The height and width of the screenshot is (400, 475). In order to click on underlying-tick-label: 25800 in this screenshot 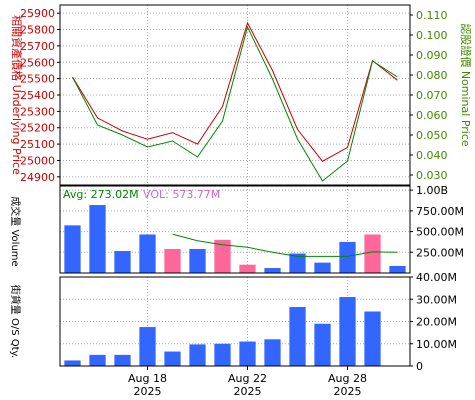, I will do `click(37, 30)`.